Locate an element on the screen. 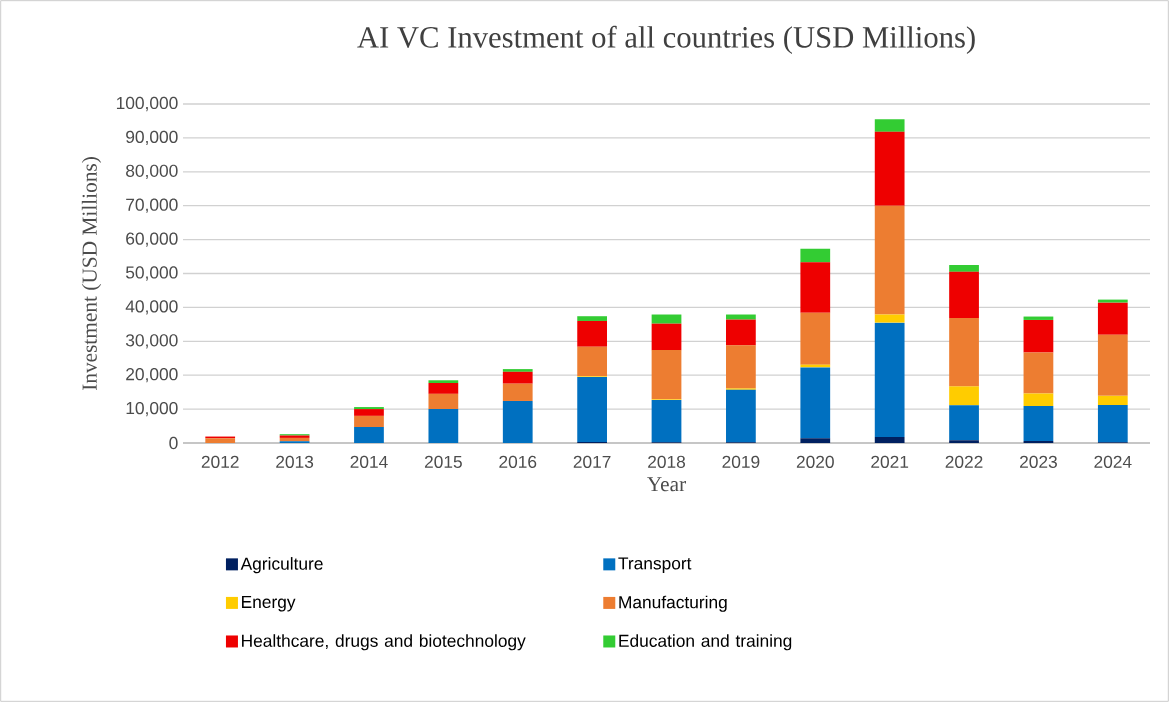  y-axis-title: Investment (USD Millions) is located at coordinates (91, 274).